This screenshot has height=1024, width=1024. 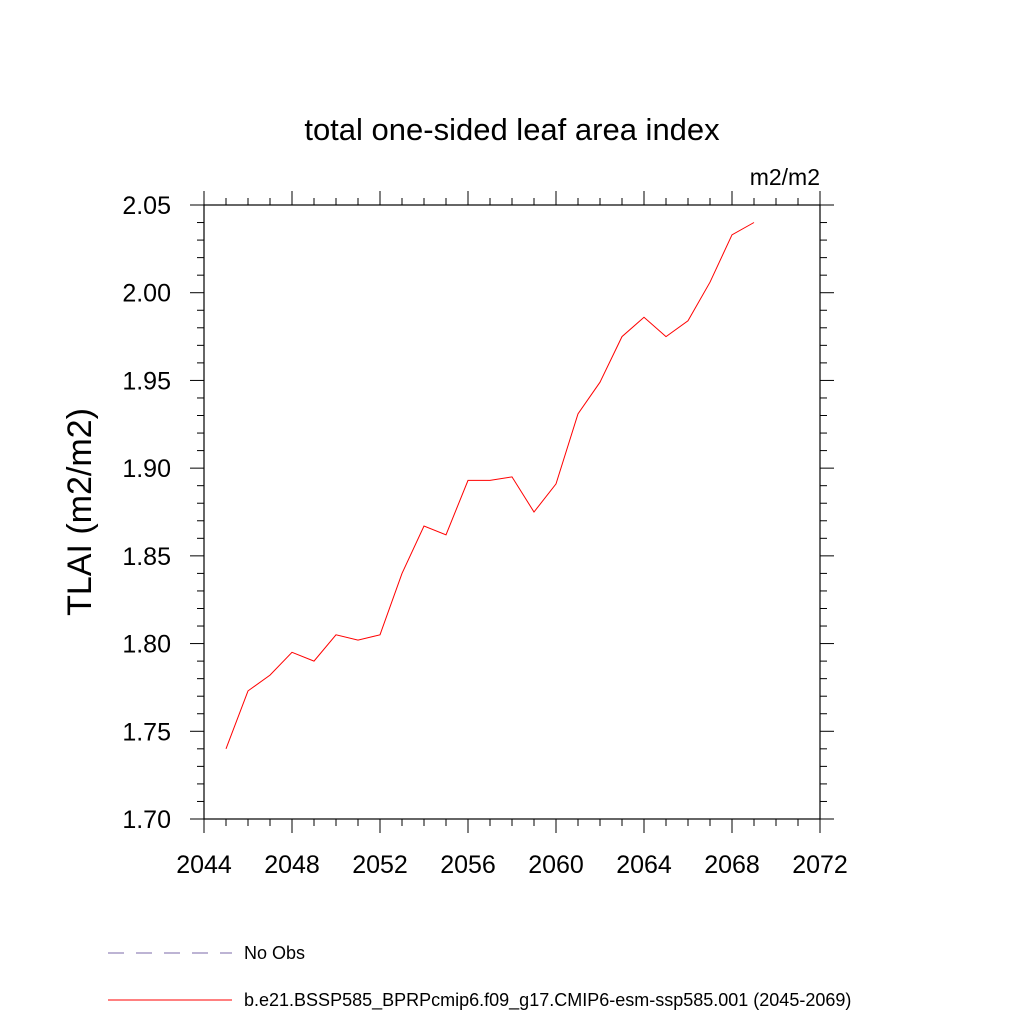 What do you see at coordinates (146, 513) in the screenshot?
I see `y-tick-labels: 1.70 1.75 1.80 1.85 1.90 1.95 2.00 2.05` at bounding box center [146, 513].